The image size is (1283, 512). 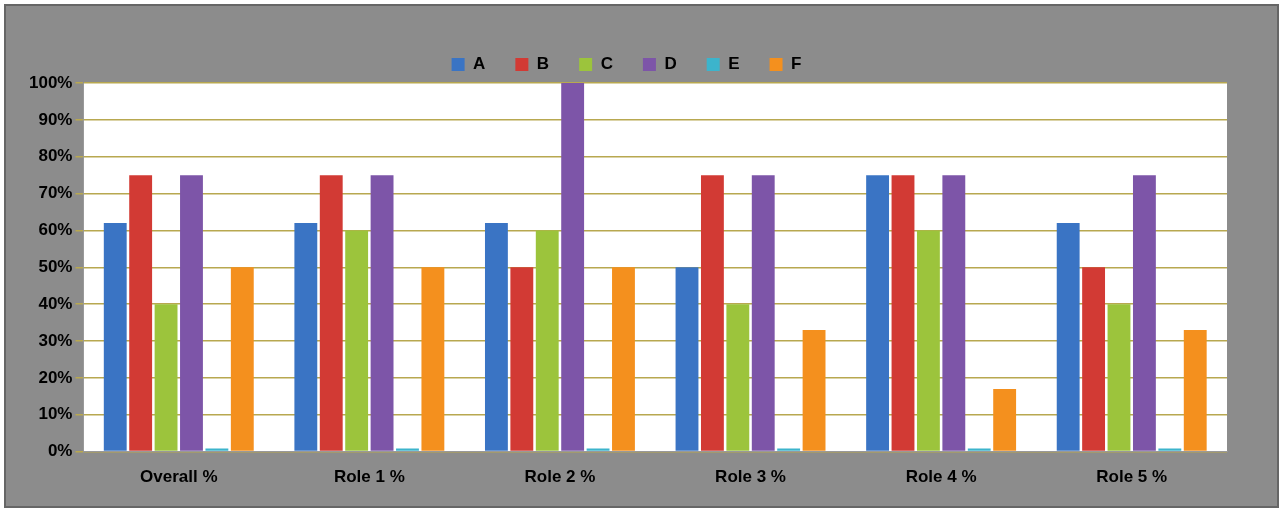 I want to click on y-tick-label: 50%, so click(x=55, y=266).